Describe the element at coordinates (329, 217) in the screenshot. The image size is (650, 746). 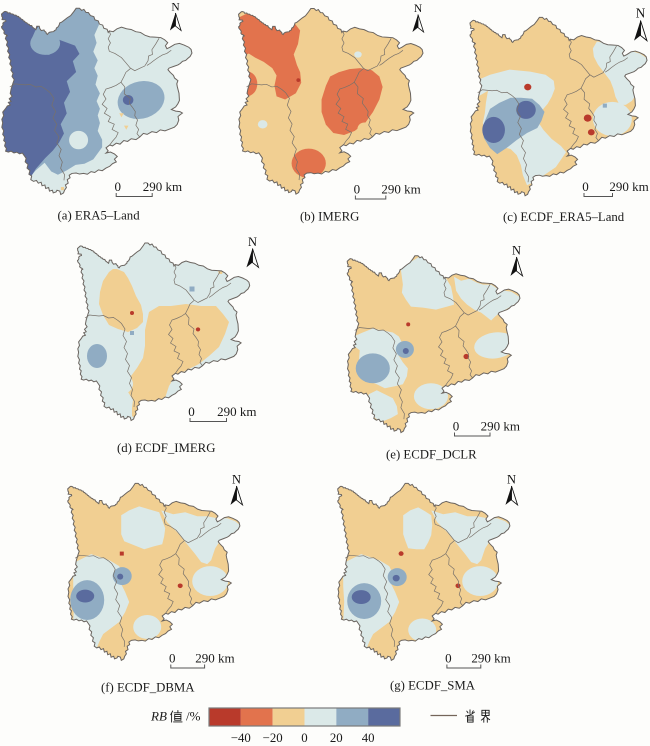
I see `svg-text: (b) IMERG` at that location.